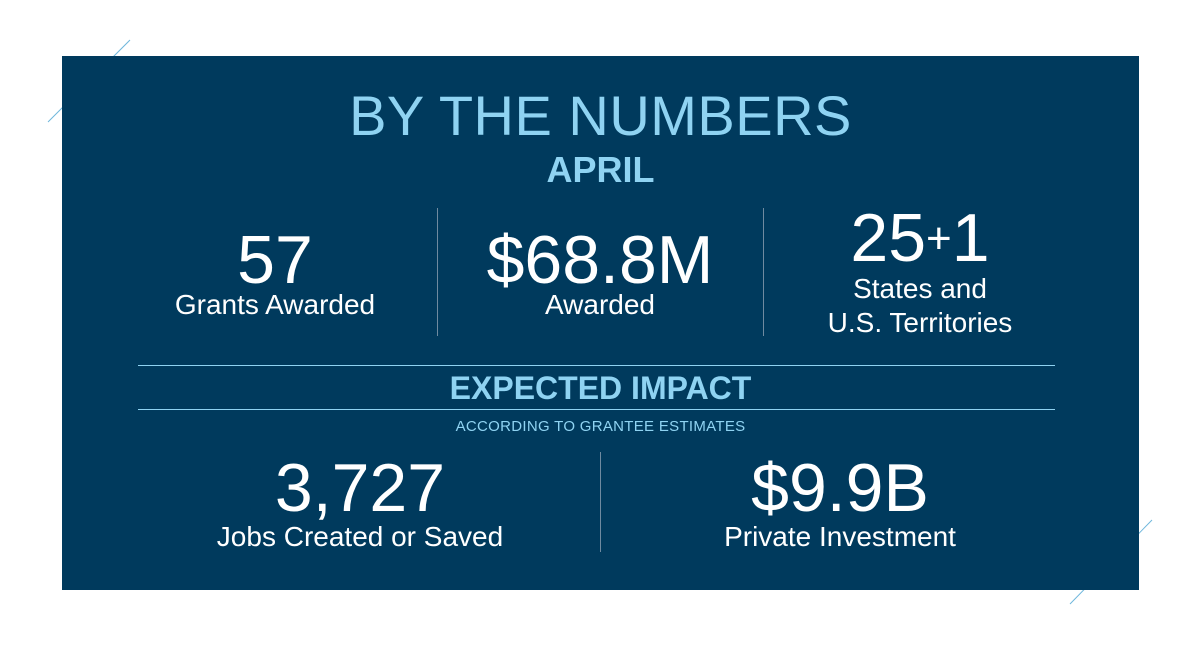  What do you see at coordinates (600, 426) in the screenshot?
I see `impact-note: ACCORDING TO GRANTEE ESTIMATES` at bounding box center [600, 426].